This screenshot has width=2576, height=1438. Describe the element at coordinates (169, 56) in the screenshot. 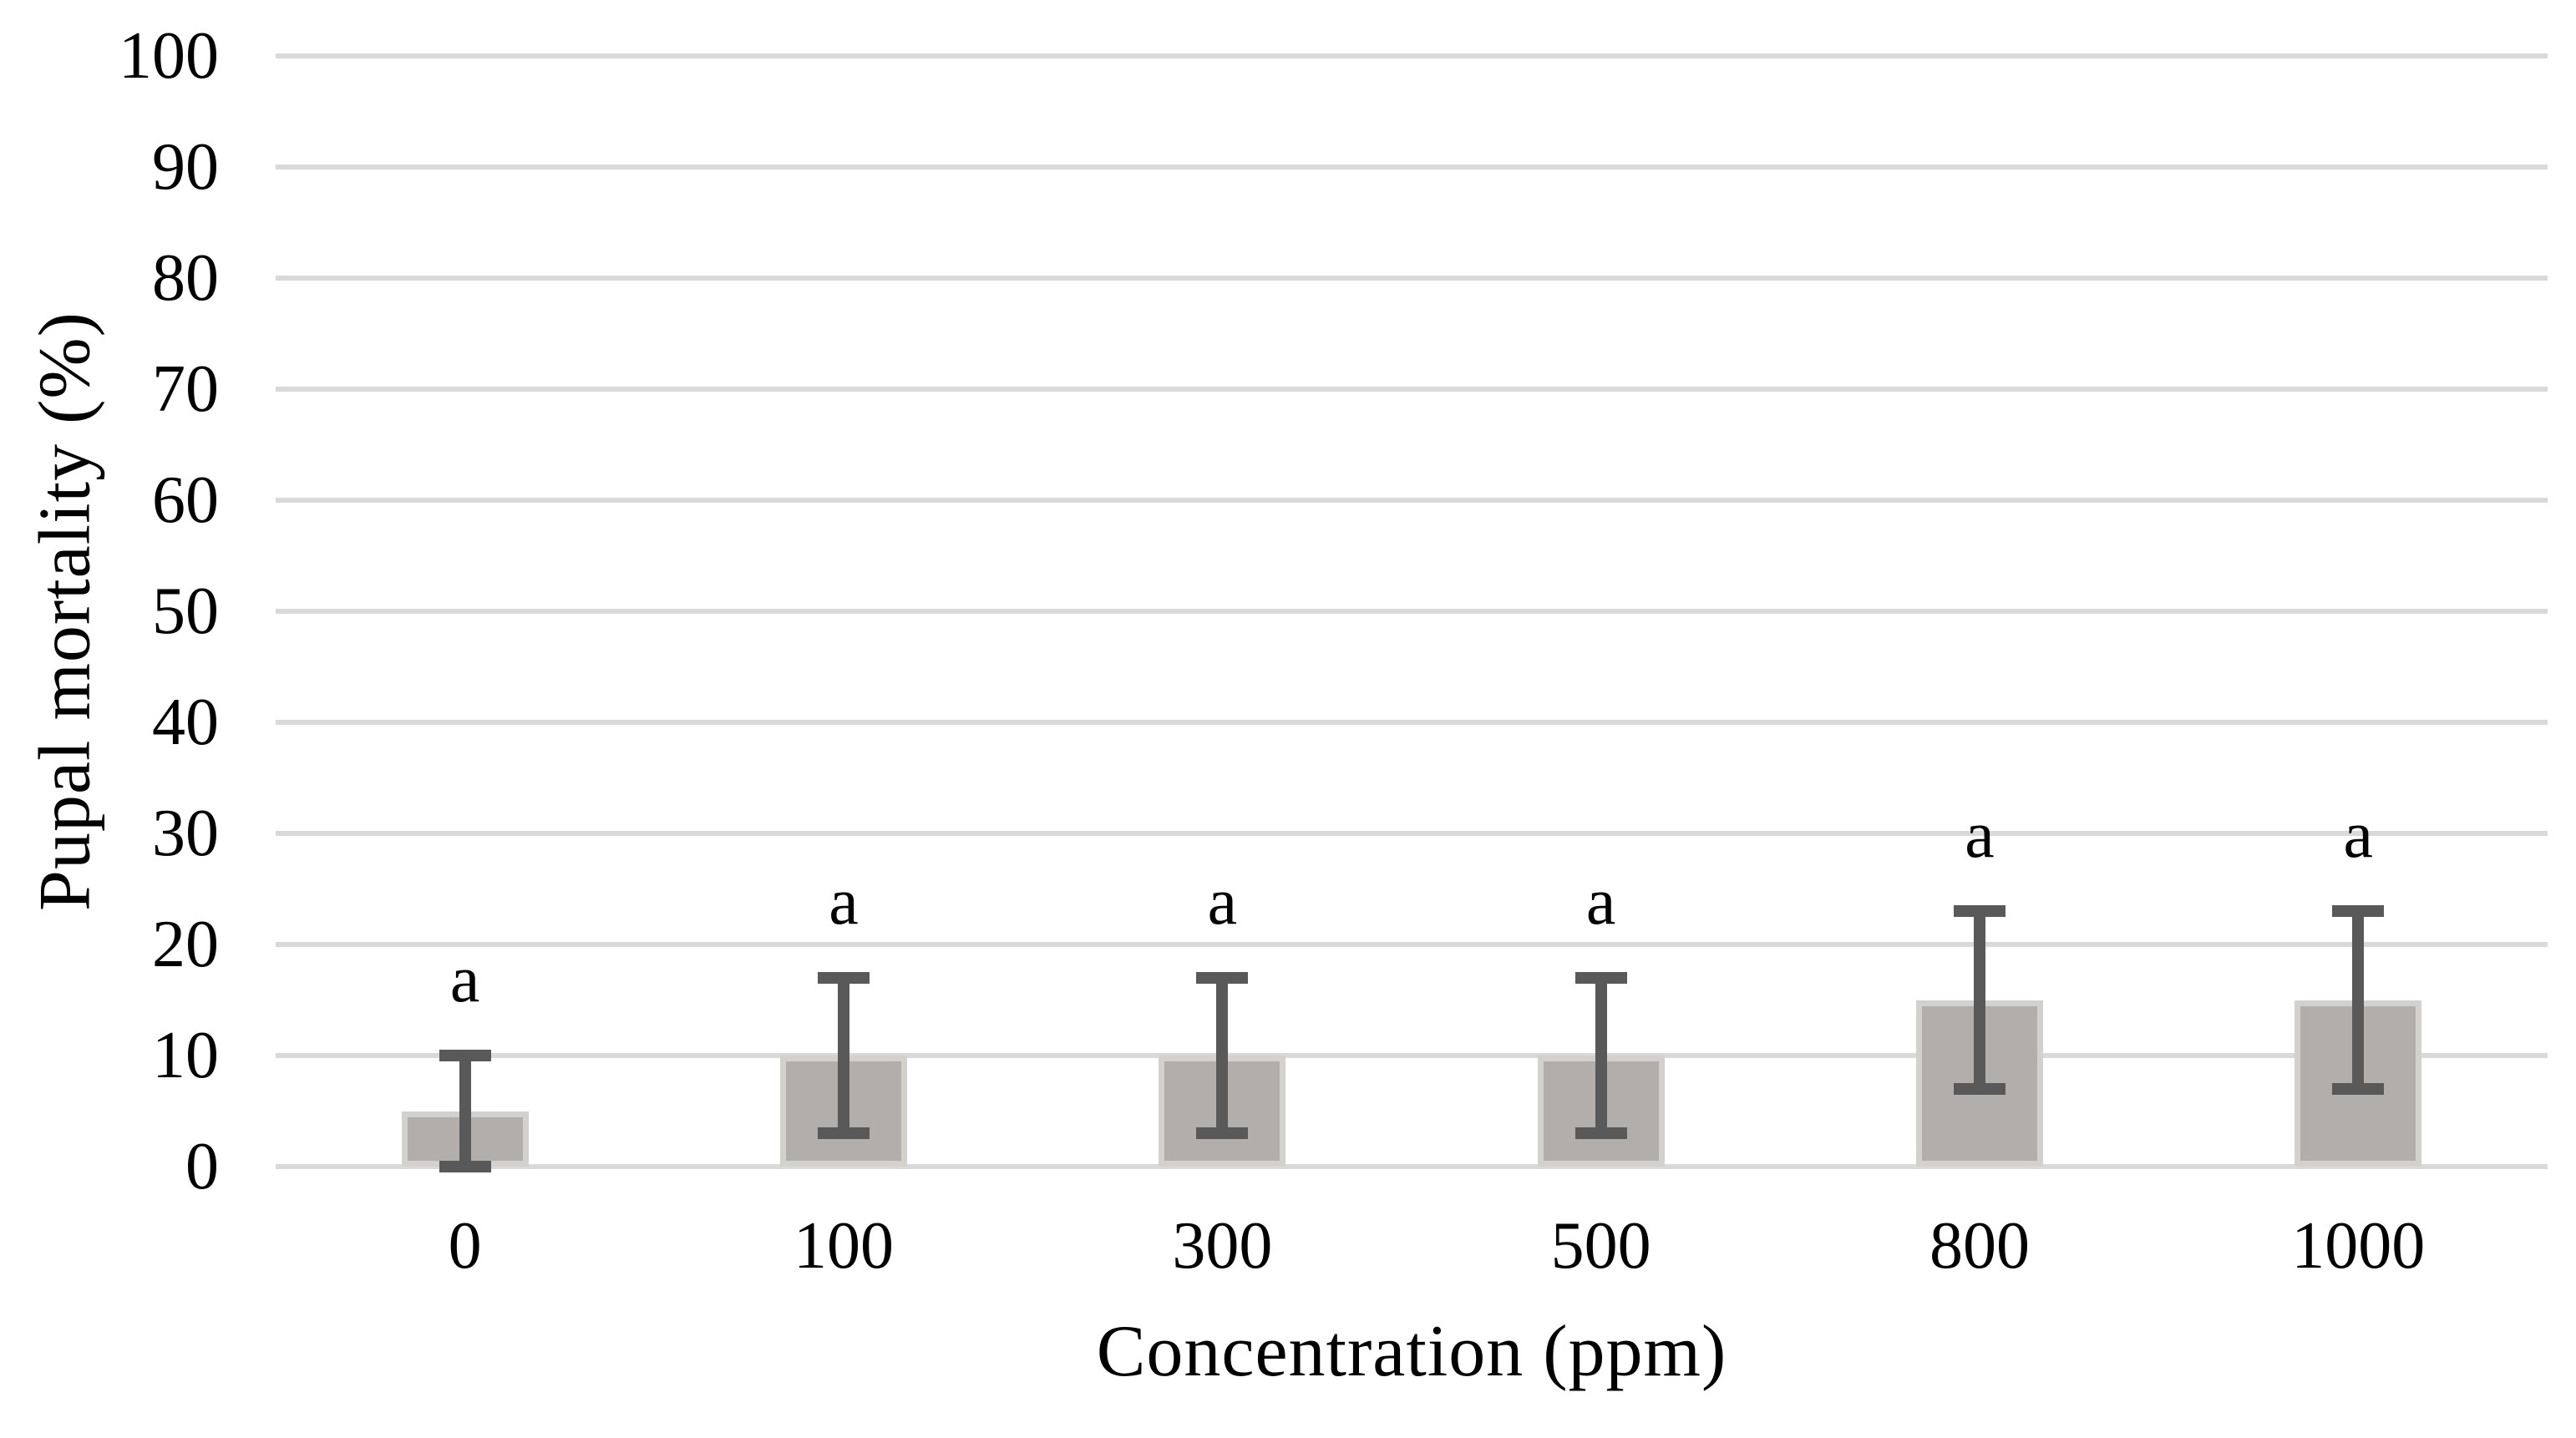

I see `y-tick-label-100: 100` at that location.